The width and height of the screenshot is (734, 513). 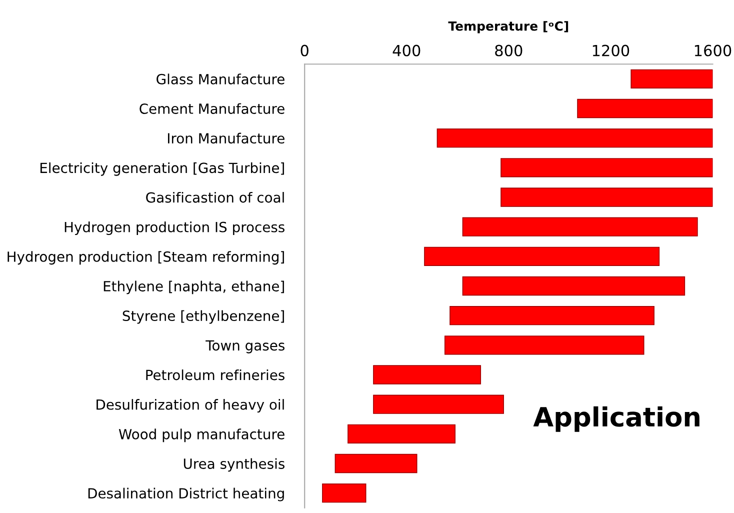 What do you see at coordinates (190, 405) in the screenshot?
I see `y-tick-label: Desulfurization of heavy oil` at bounding box center [190, 405].